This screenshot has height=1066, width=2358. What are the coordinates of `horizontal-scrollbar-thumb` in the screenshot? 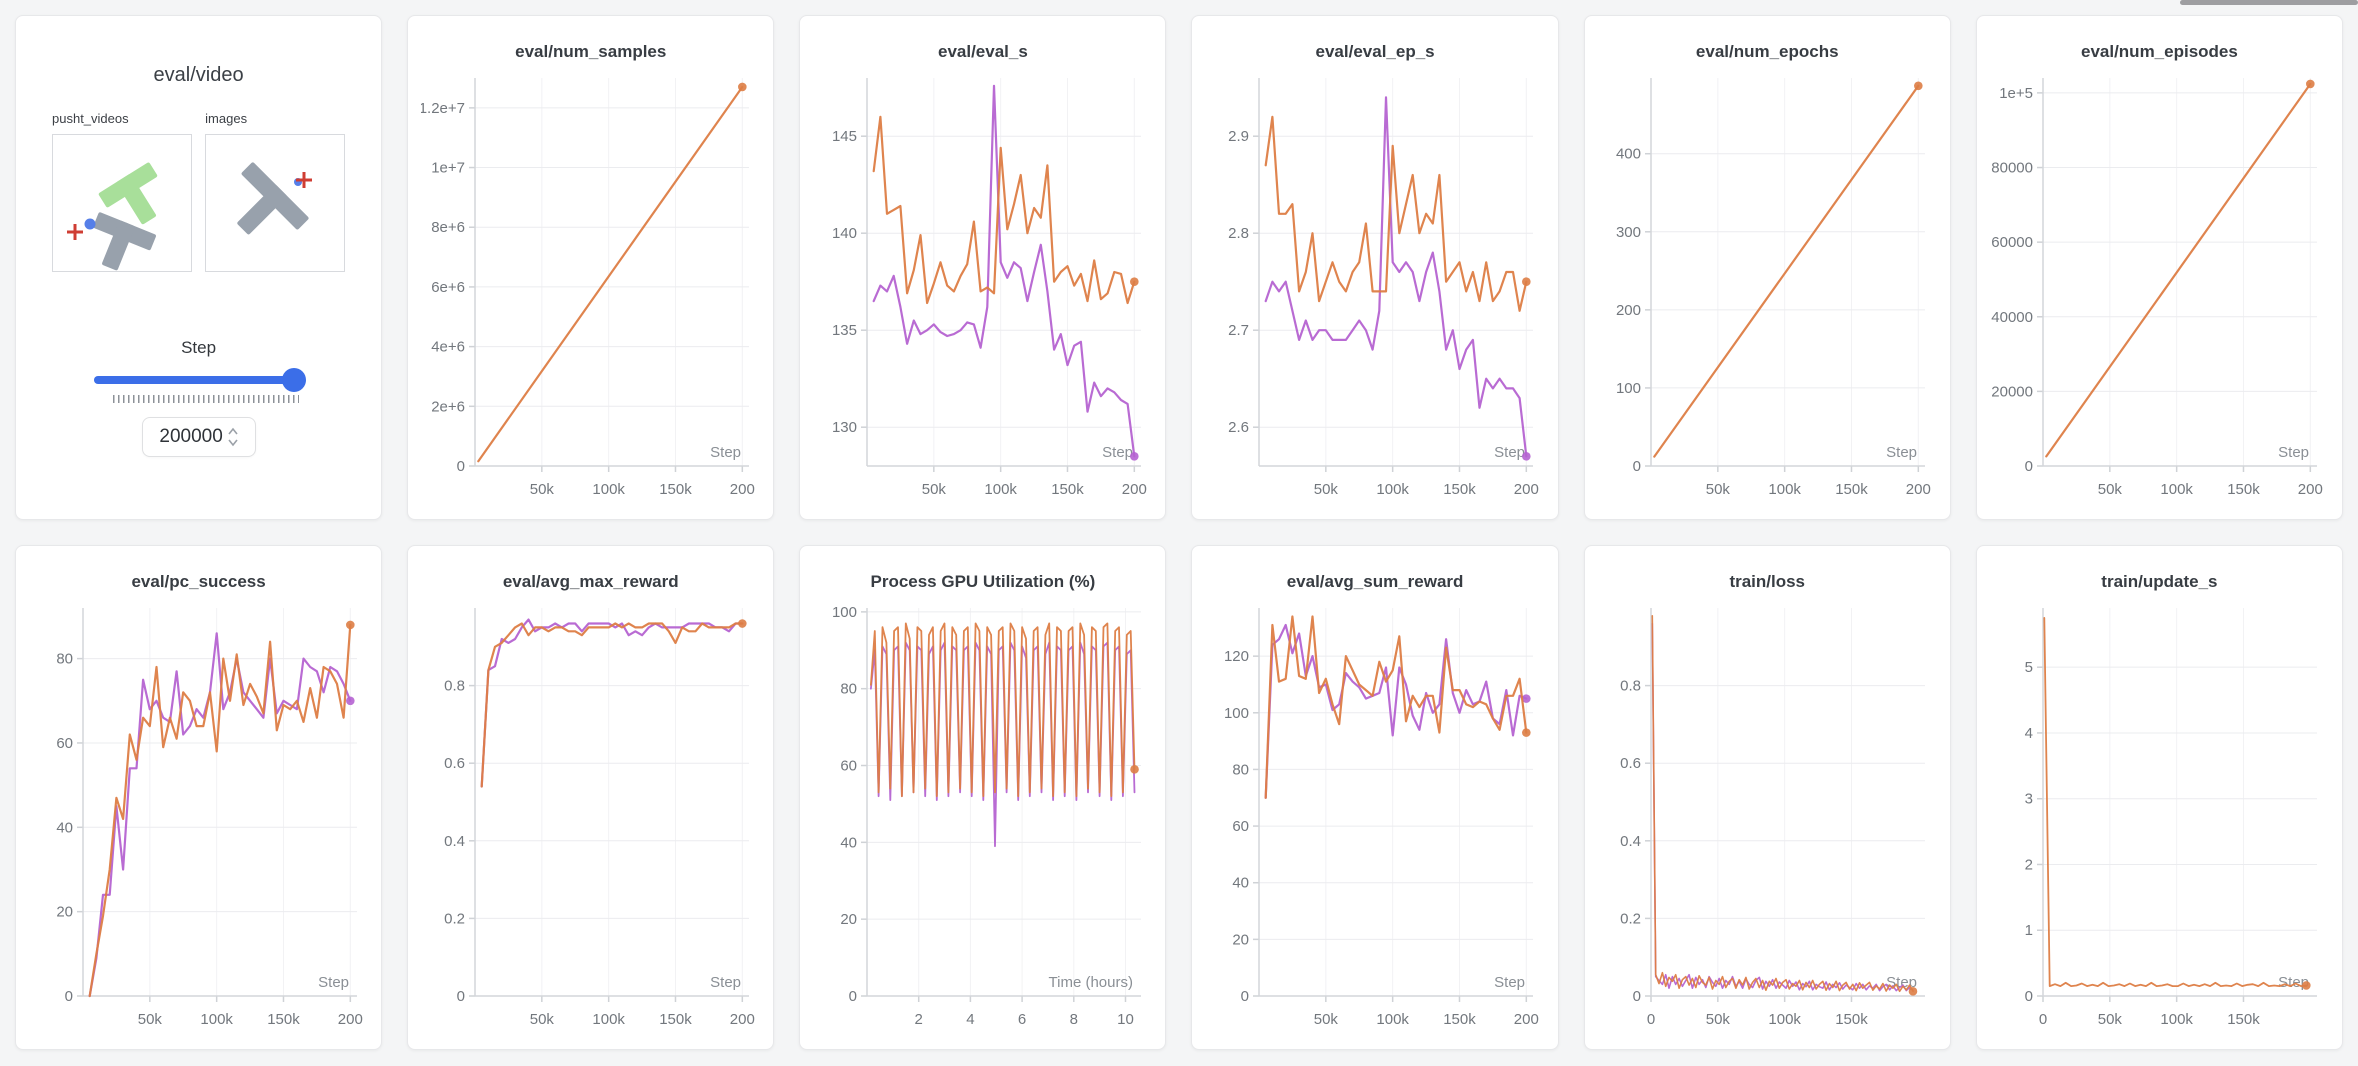 It's located at (2269, 2).